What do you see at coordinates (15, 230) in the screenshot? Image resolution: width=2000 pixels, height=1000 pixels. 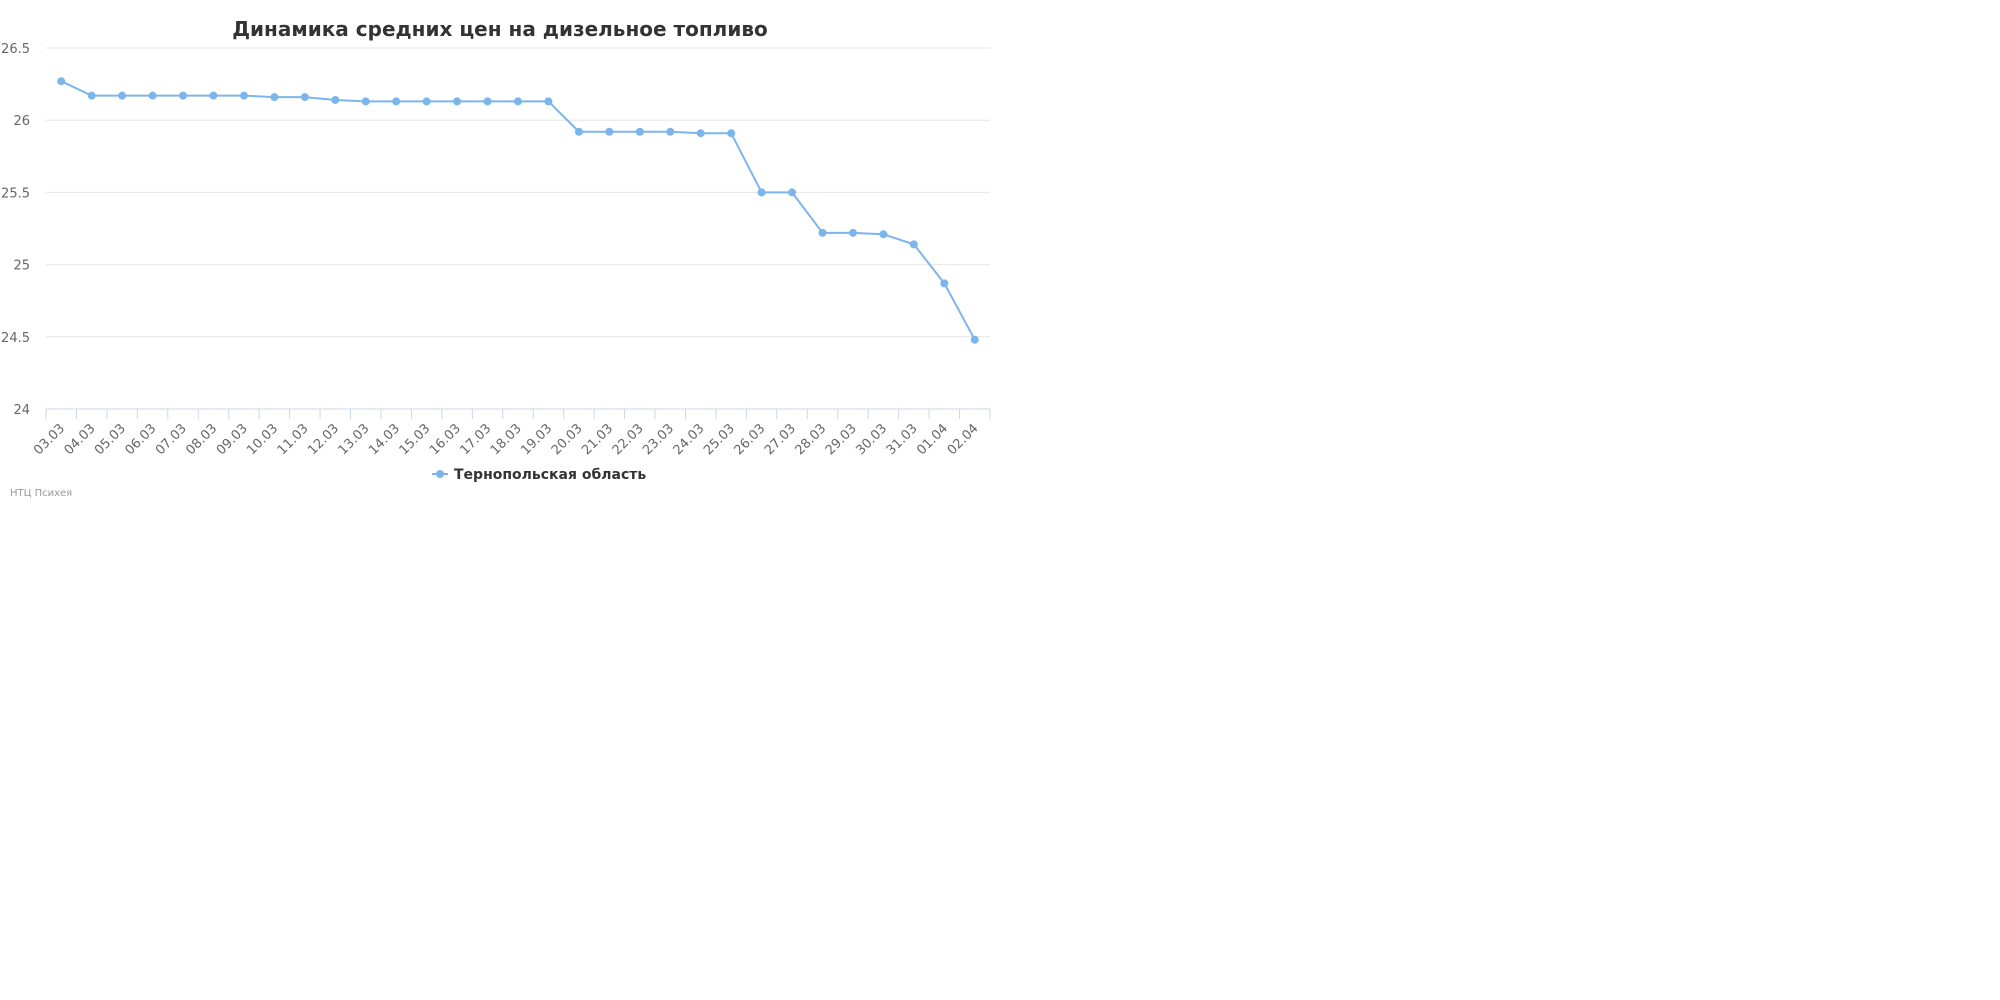 I see `y-axis: 24 24.5 25 25.5 26 26.5` at bounding box center [15, 230].